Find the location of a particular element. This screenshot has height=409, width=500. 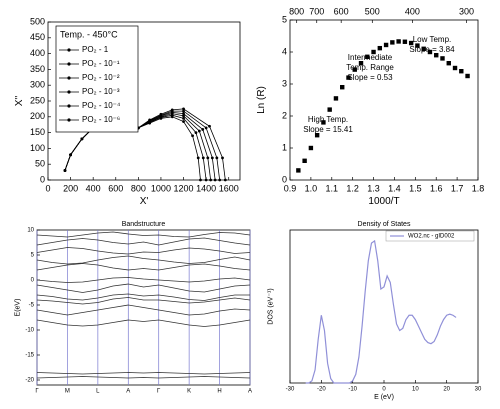

x2-tick-label: 800 is located at coordinates (296, 11).